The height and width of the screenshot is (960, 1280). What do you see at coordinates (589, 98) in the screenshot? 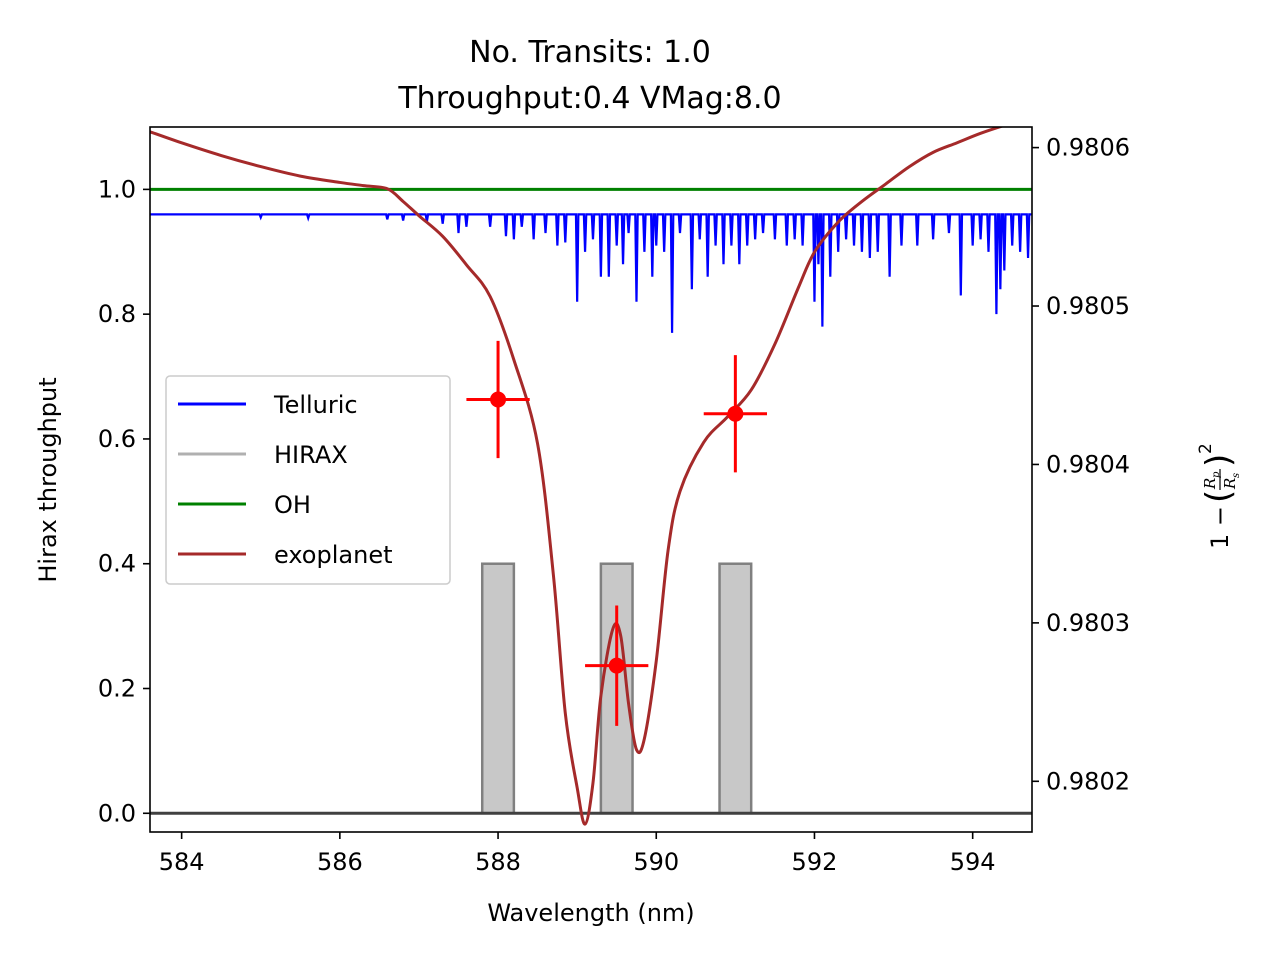
I see `chart-title-line-2: Throughput:0.4 VMag:8.0` at bounding box center [589, 98].